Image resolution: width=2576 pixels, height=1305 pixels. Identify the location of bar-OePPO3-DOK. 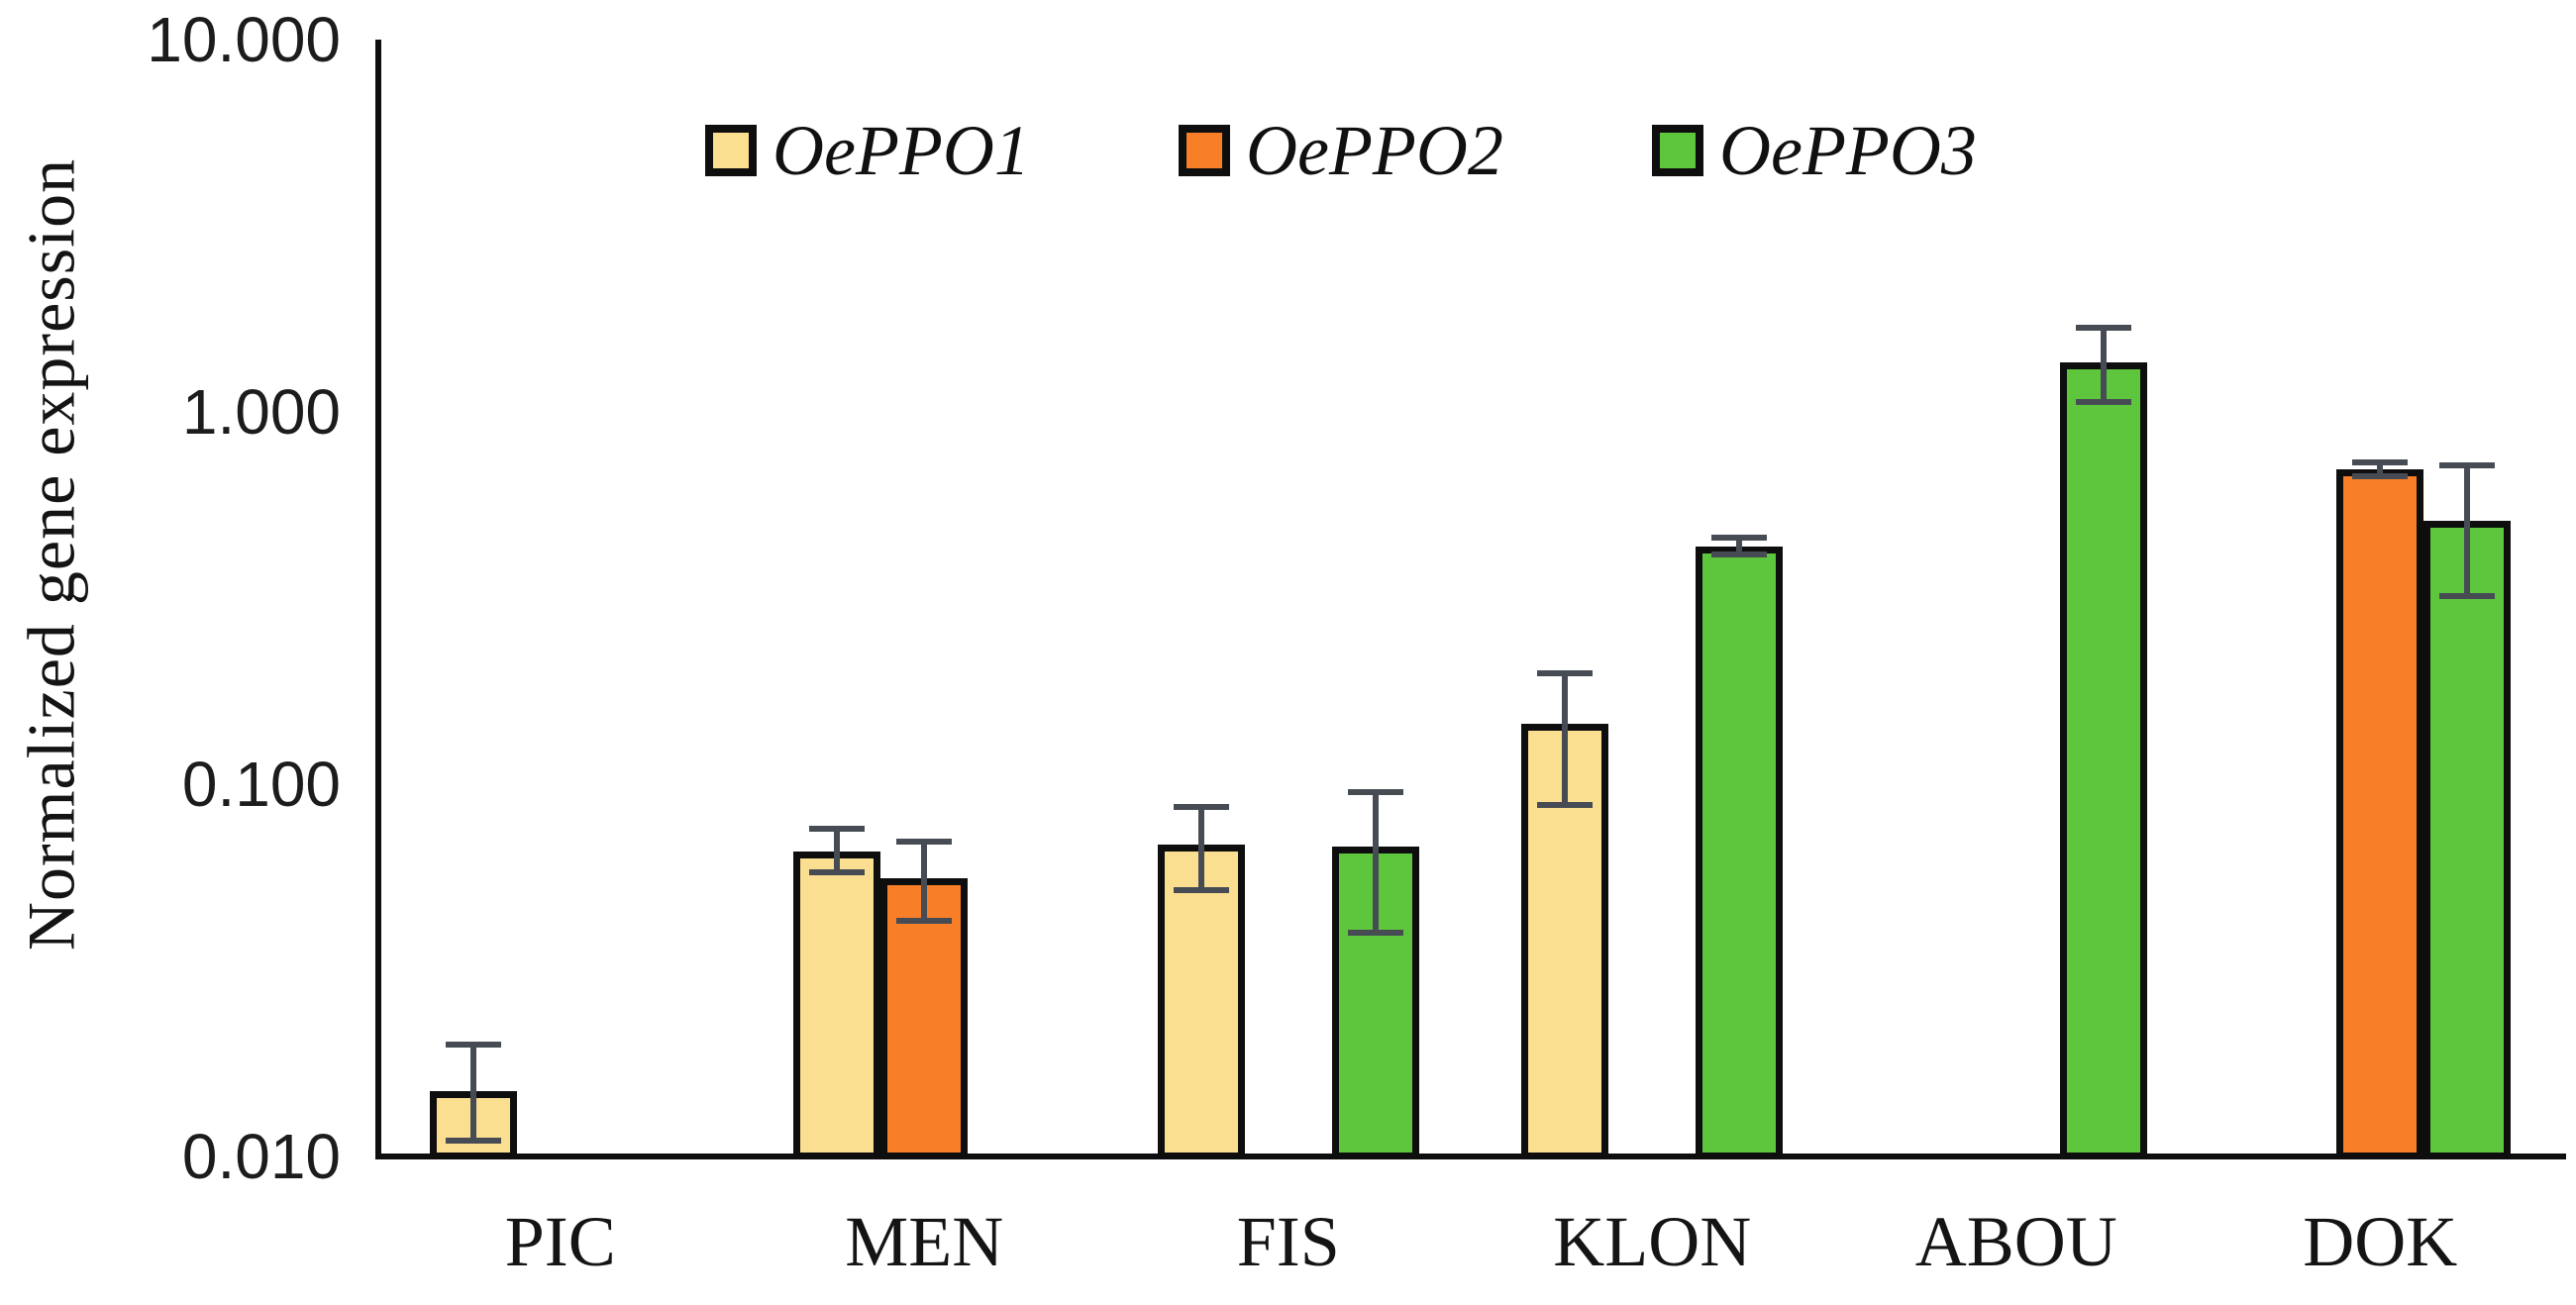
(2467, 839).